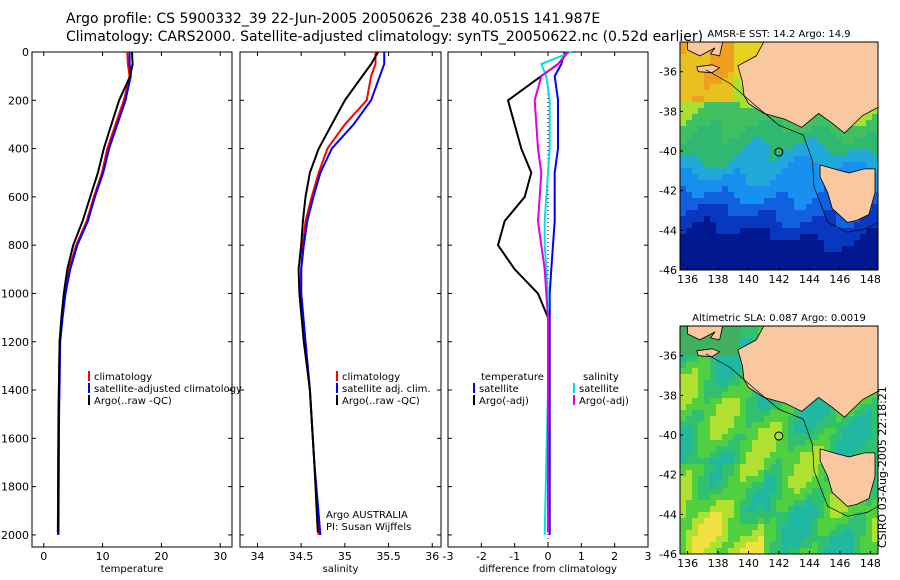 The width and height of the screenshot is (900, 580). What do you see at coordinates (668, 514) in the screenshot?
I see `map-y-tick-label: -44` at bounding box center [668, 514].